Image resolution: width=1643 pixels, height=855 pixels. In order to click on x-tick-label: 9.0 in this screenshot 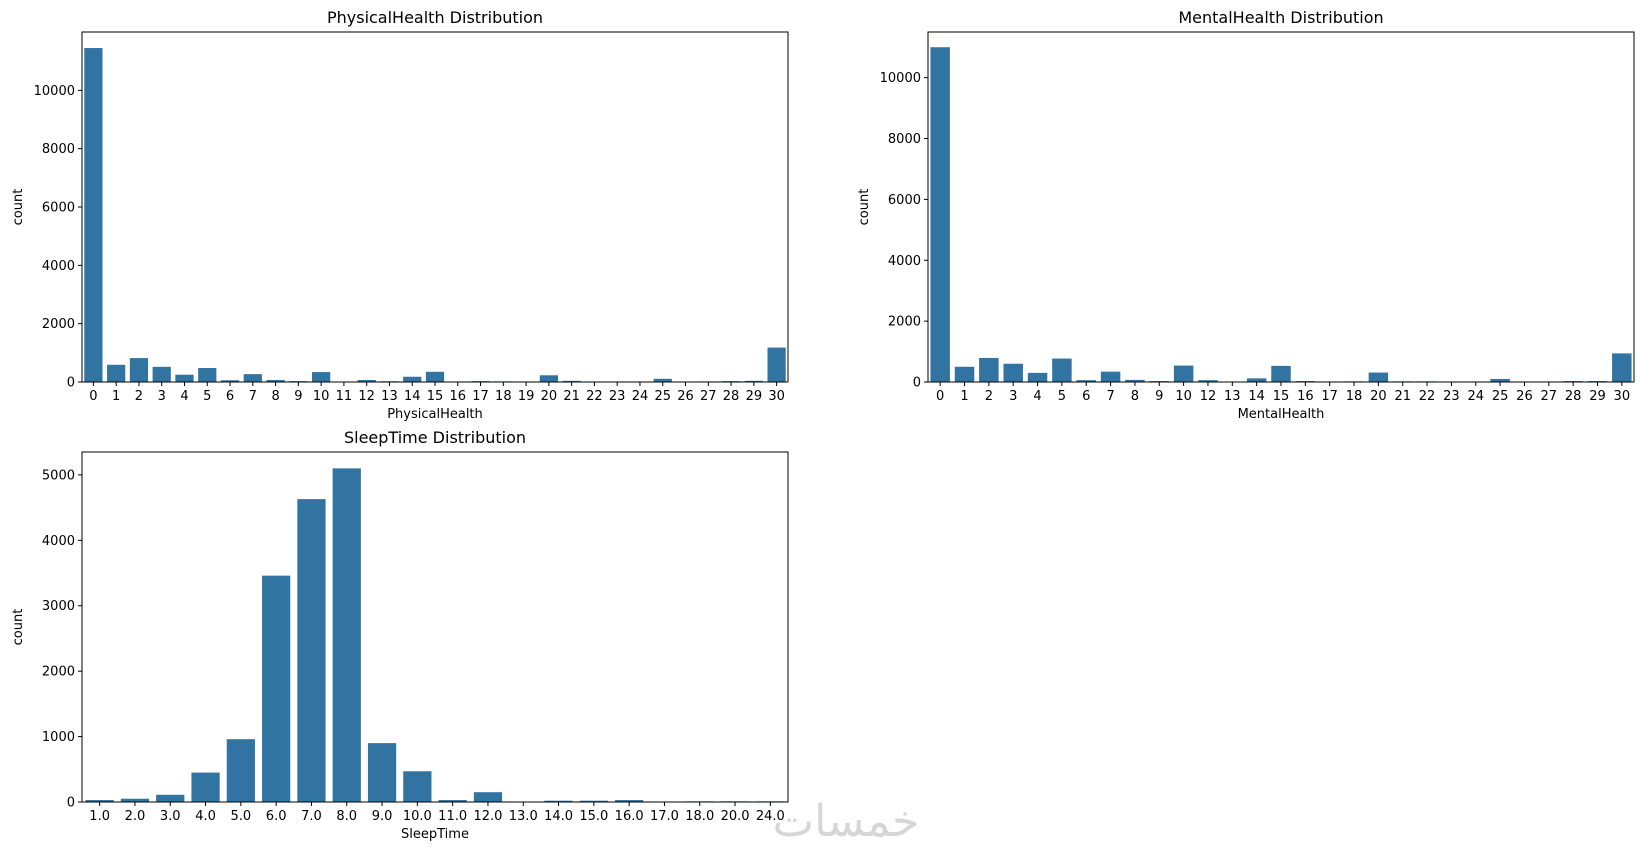, I will do `click(382, 816)`.